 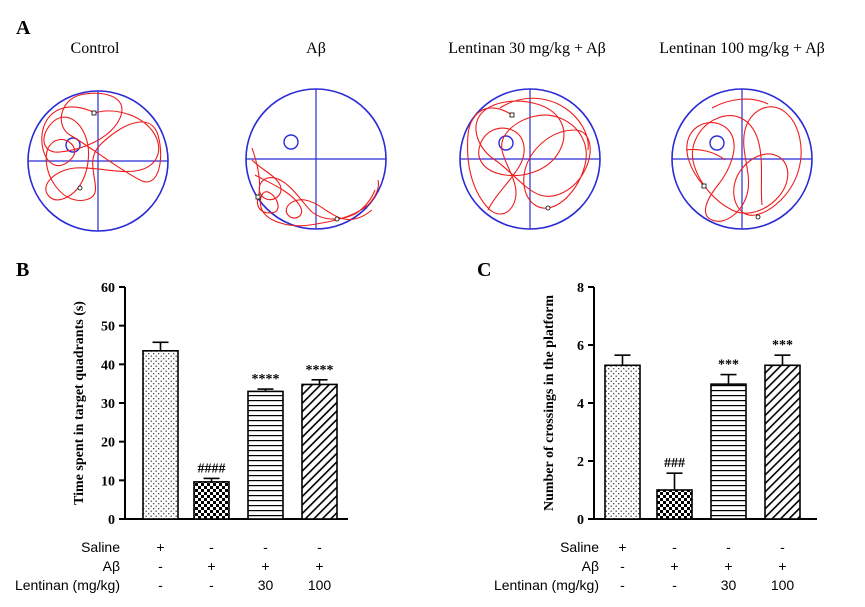 I want to click on y-tick-label: 40, so click(x=108, y=365).